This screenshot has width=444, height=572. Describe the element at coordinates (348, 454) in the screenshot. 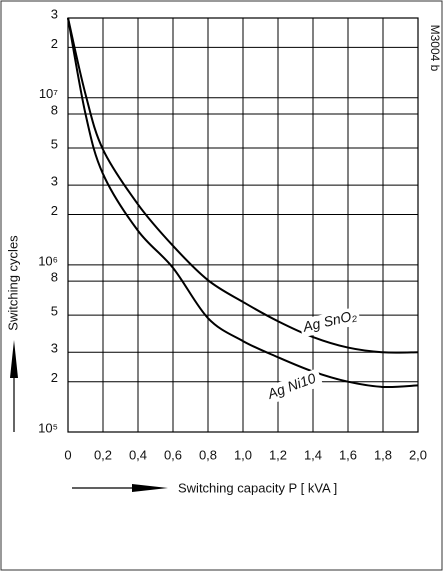

I see `x-tick-label: 1,6` at that location.